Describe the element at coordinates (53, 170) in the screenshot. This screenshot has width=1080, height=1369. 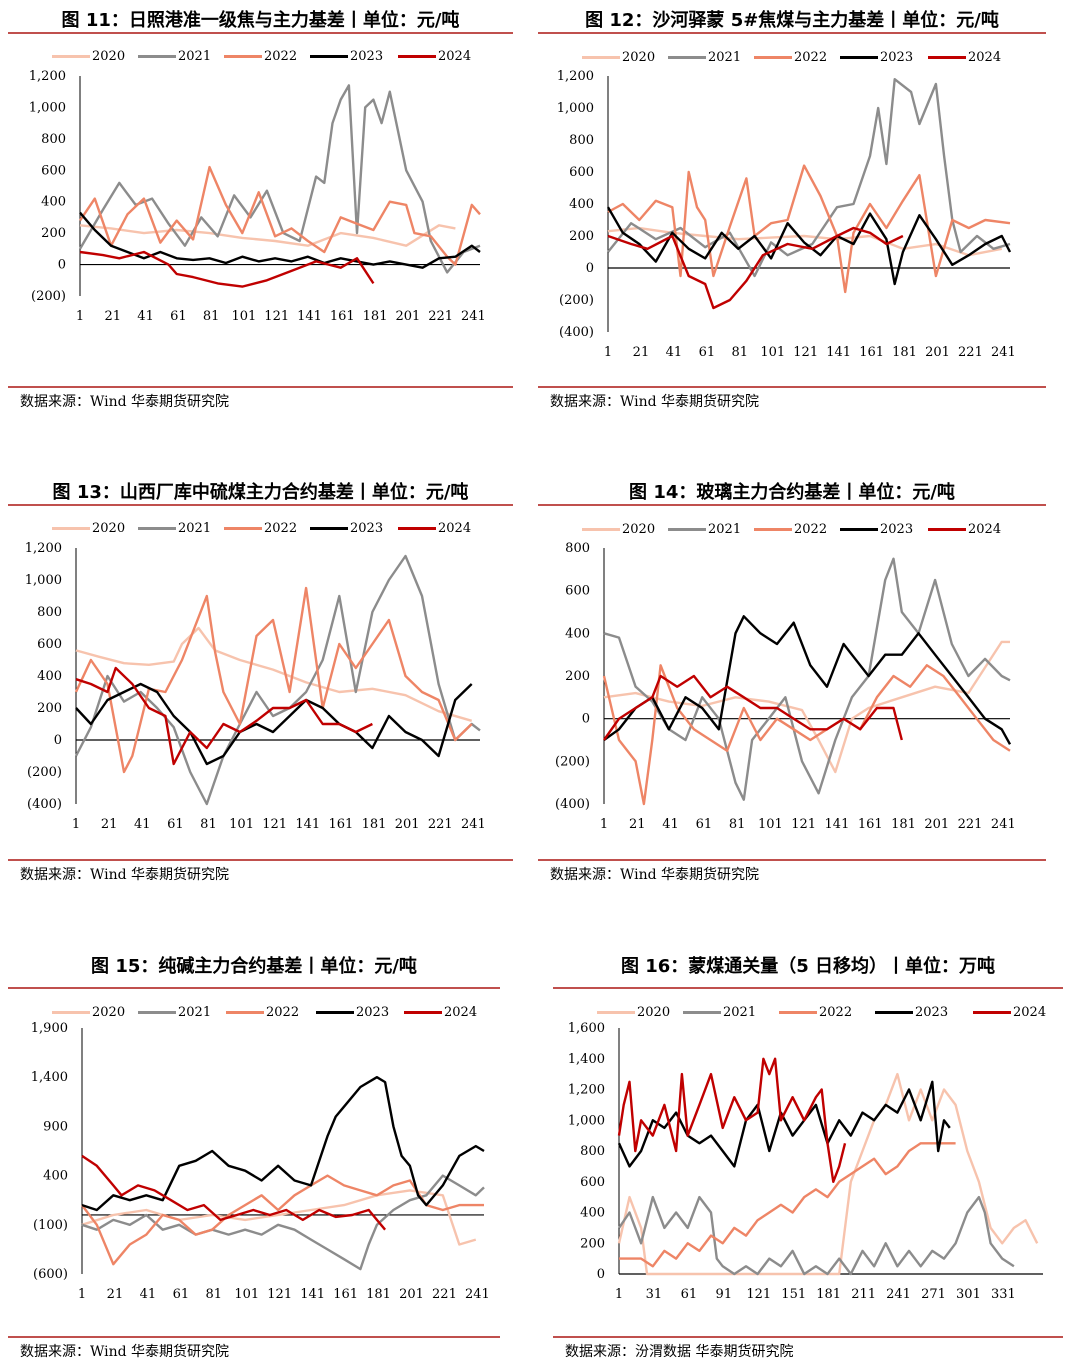
I see `y-tick-label: 600` at that location.